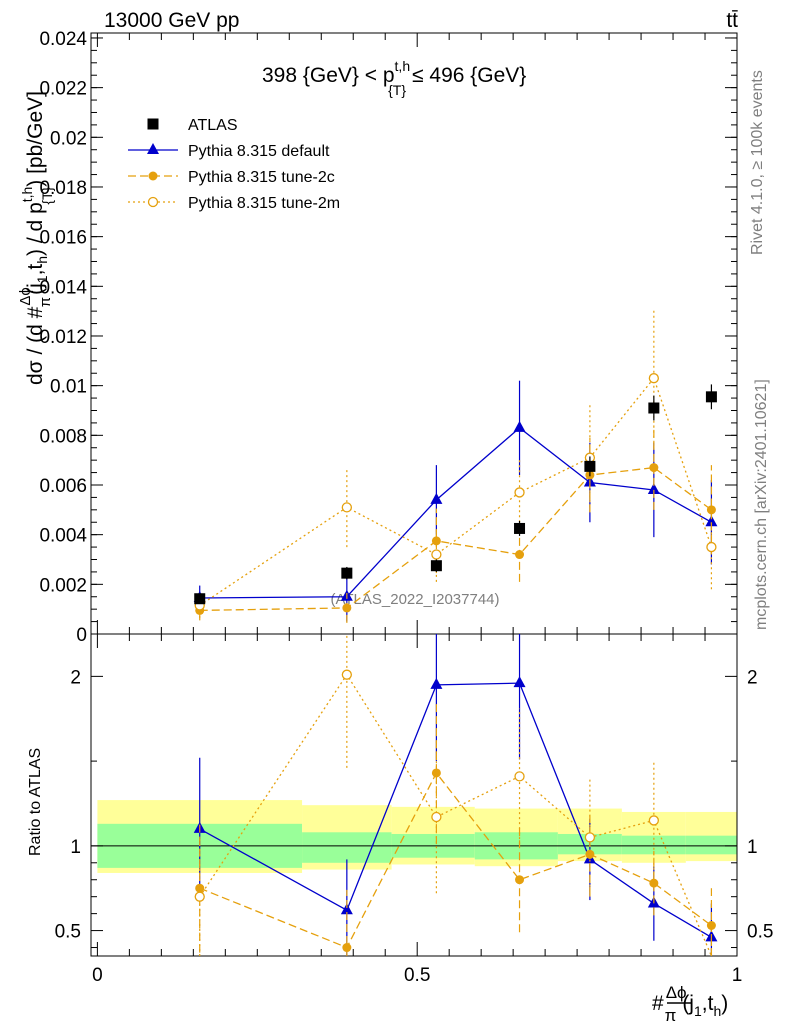 The image size is (786, 1024). What do you see at coordinates (63, 436) in the screenshot?
I see `y-tick-label: 0.008` at bounding box center [63, 436].